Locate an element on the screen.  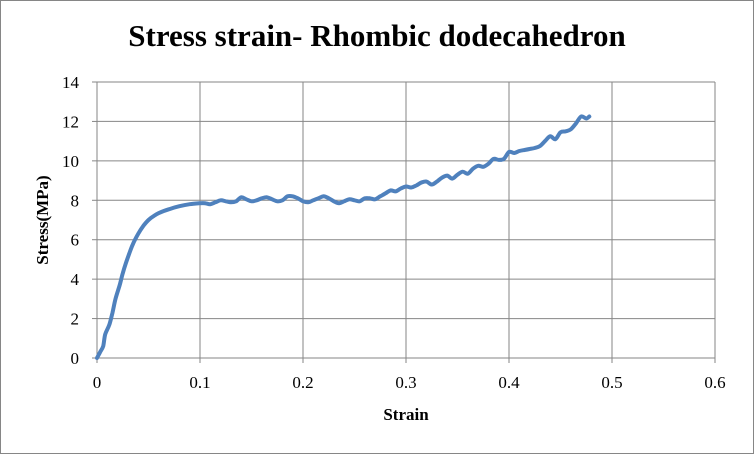
x-tick-label: 0.3 is located at coordinates (405, 382).